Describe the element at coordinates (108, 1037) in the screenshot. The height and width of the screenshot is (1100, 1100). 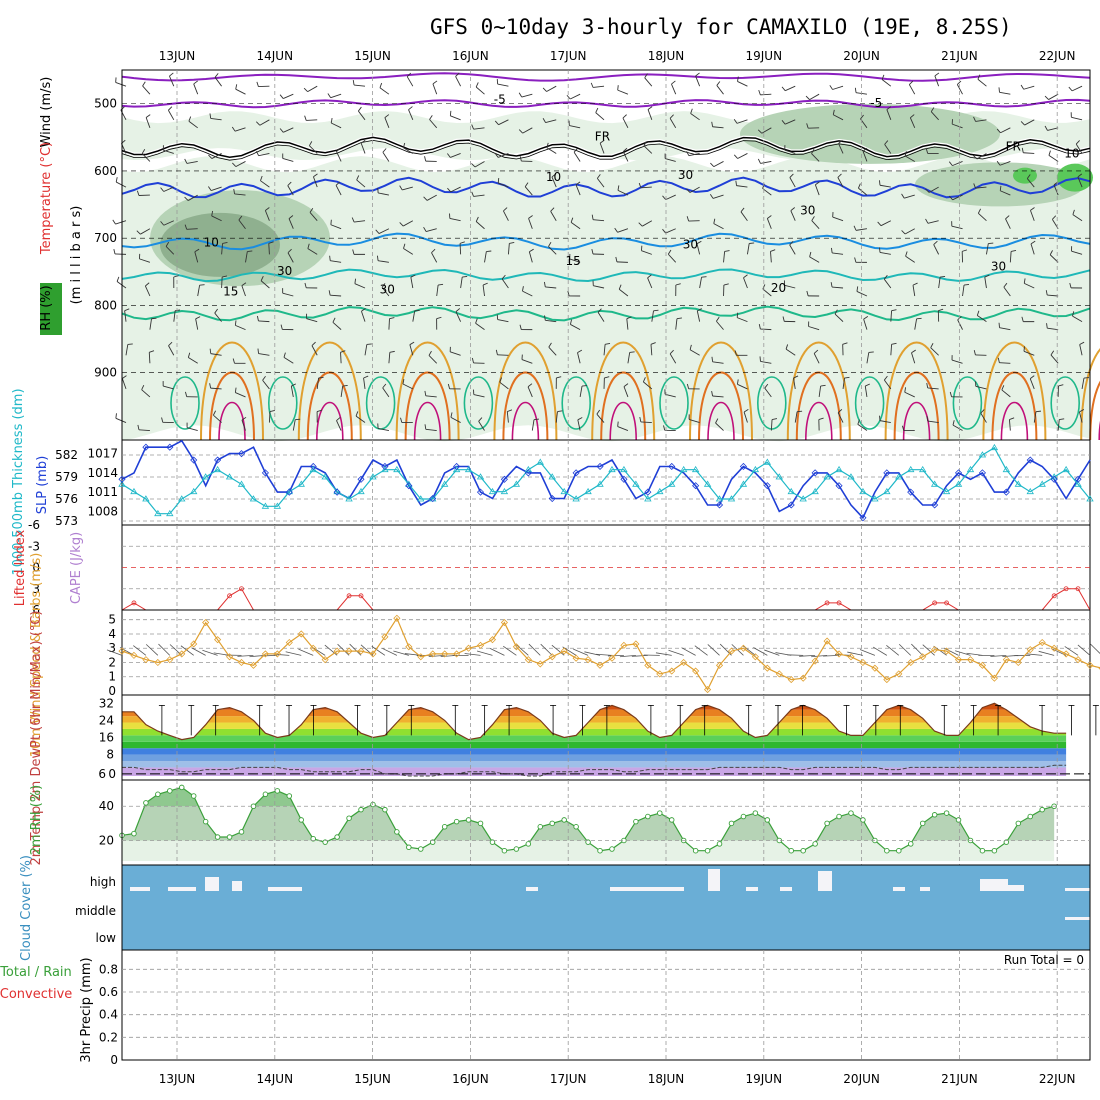
I see `precip-tick: 0.2` at that location.